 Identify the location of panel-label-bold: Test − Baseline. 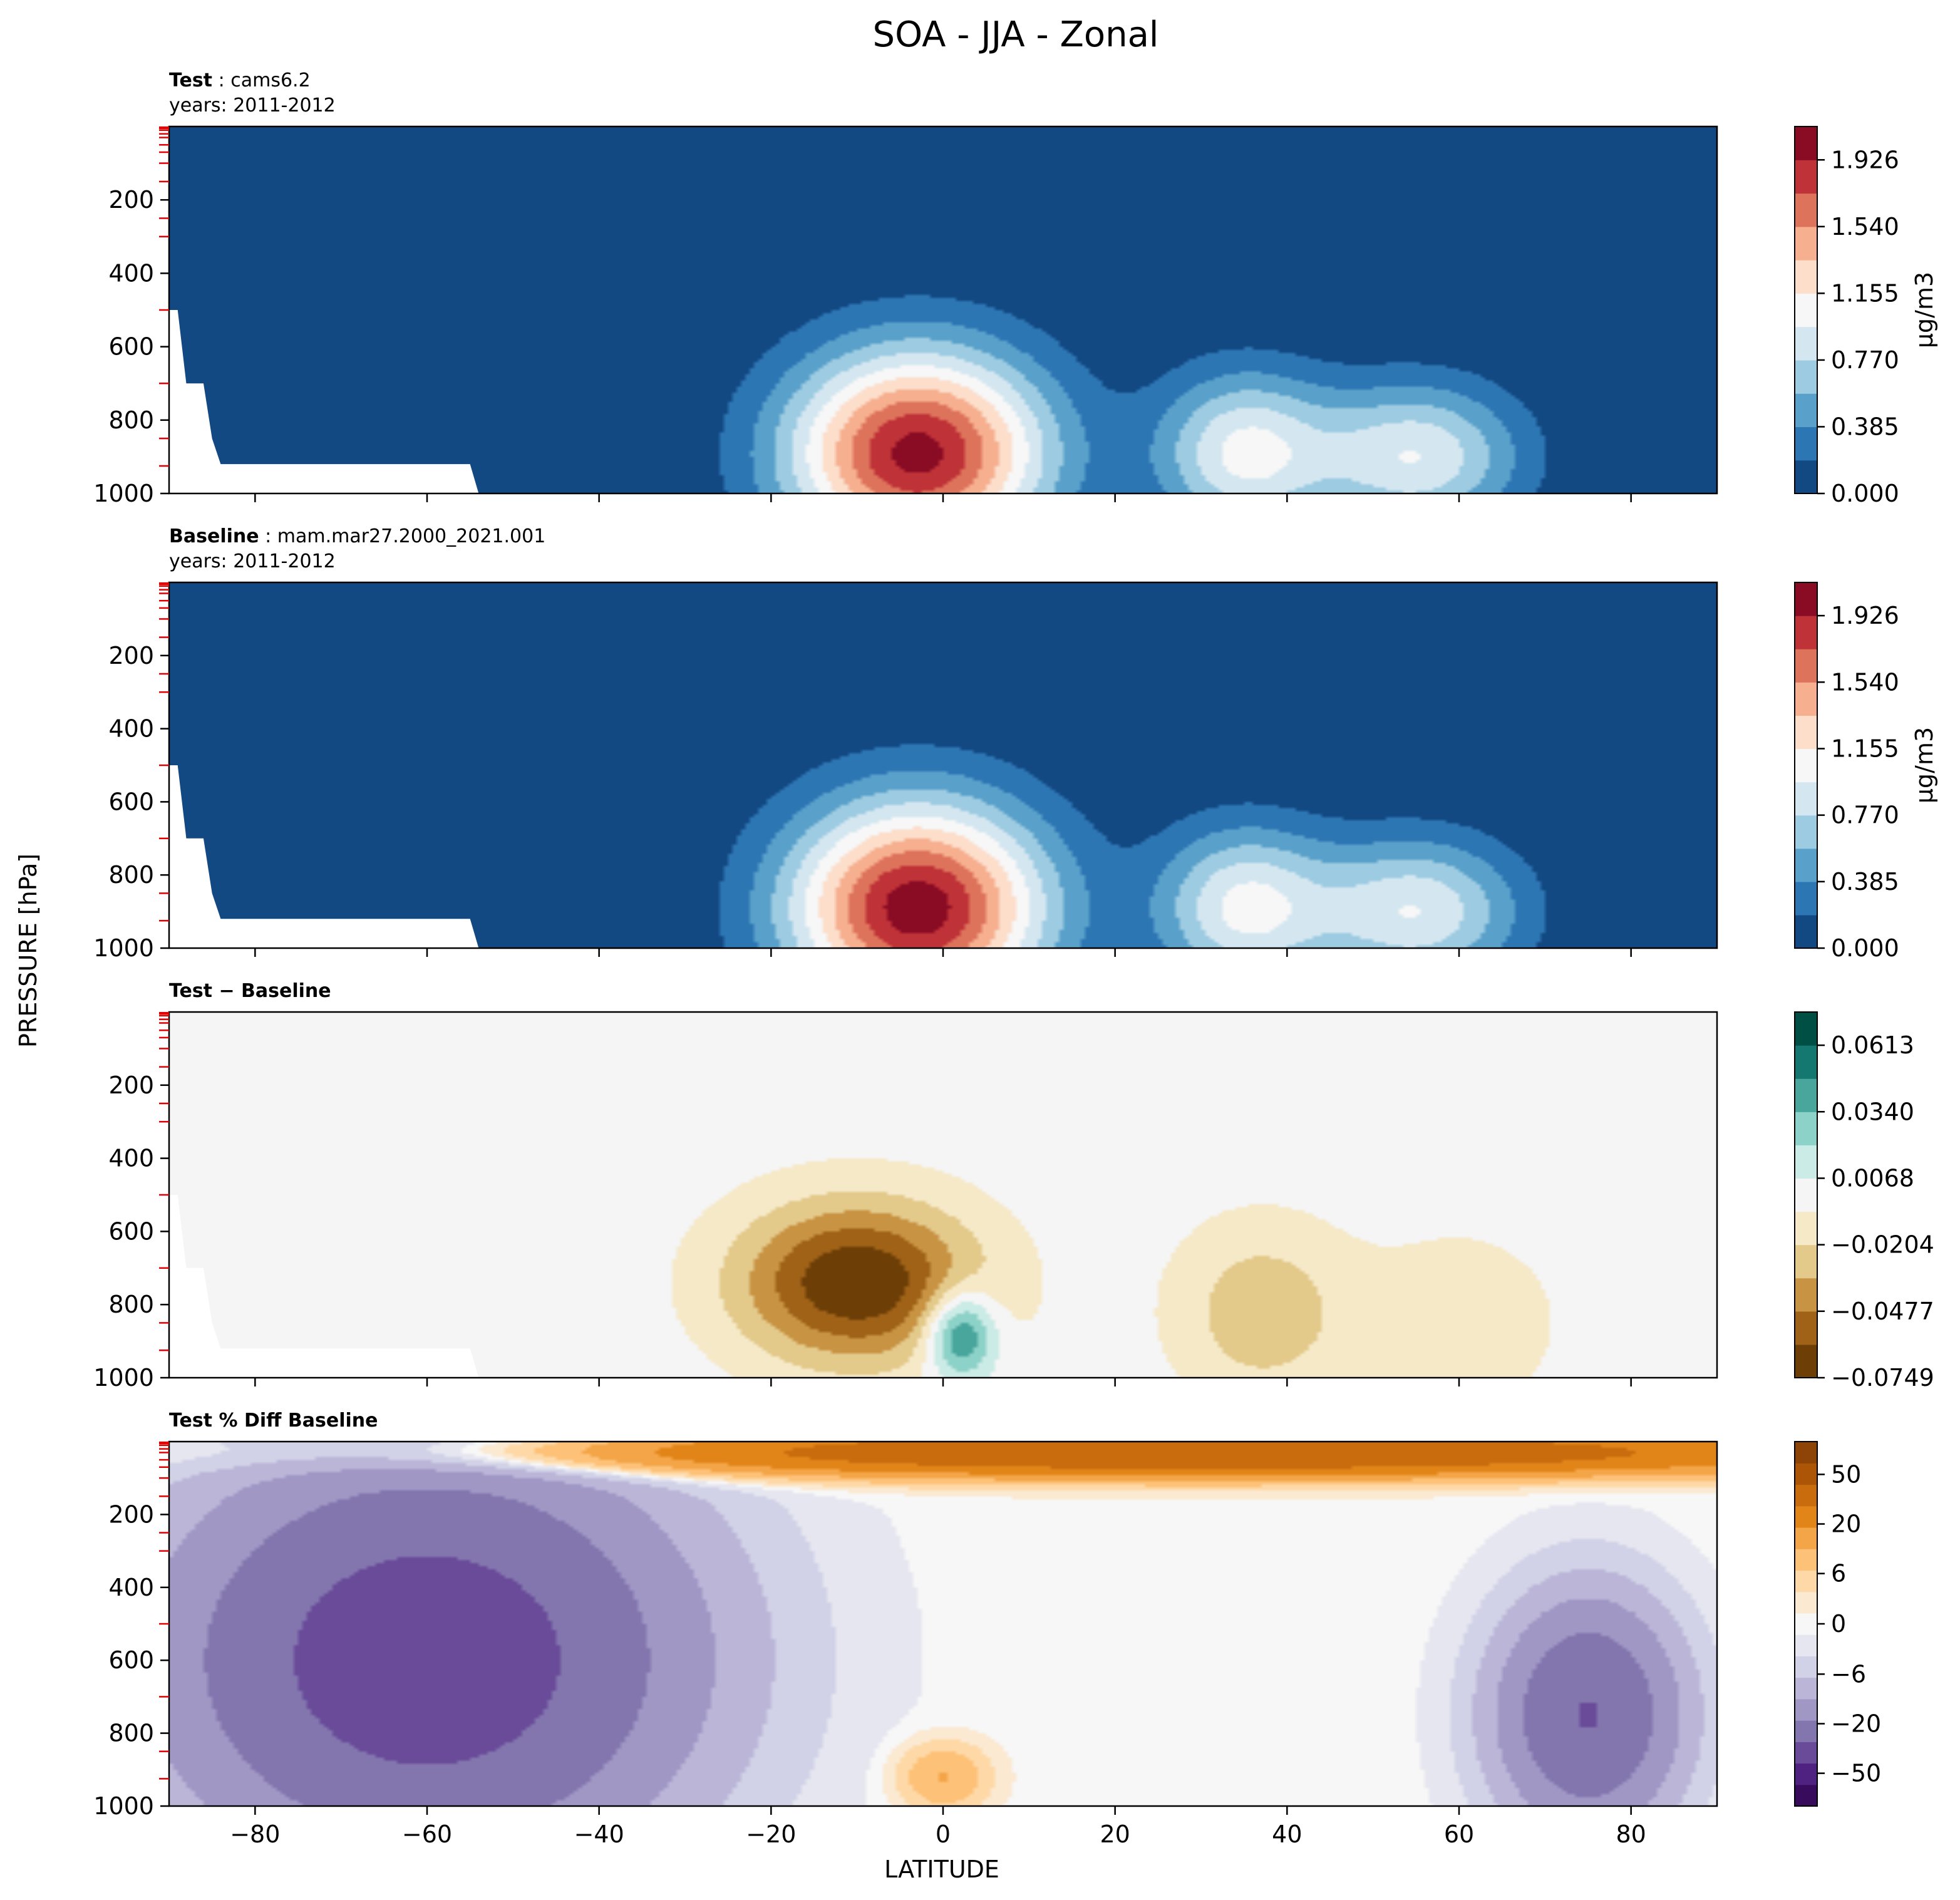
(250, 991).